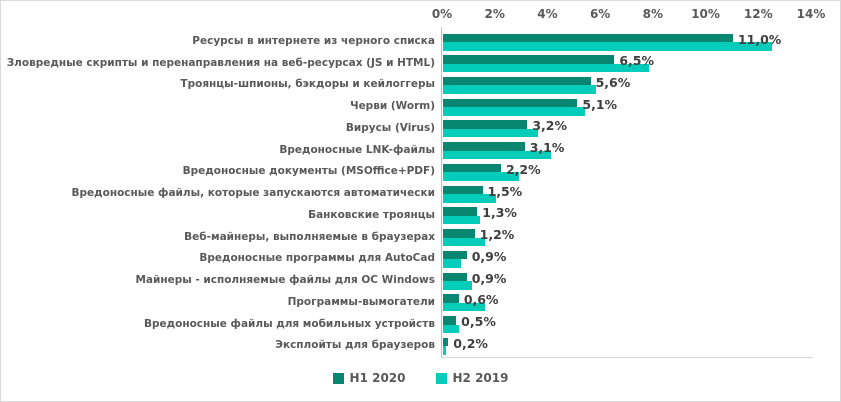 The image size is (841, 402). What do you see at coordinates (420, 378) in the screenshot?
I see `legend: H1 2020 H2 2019` at bounding box center [420, 378].